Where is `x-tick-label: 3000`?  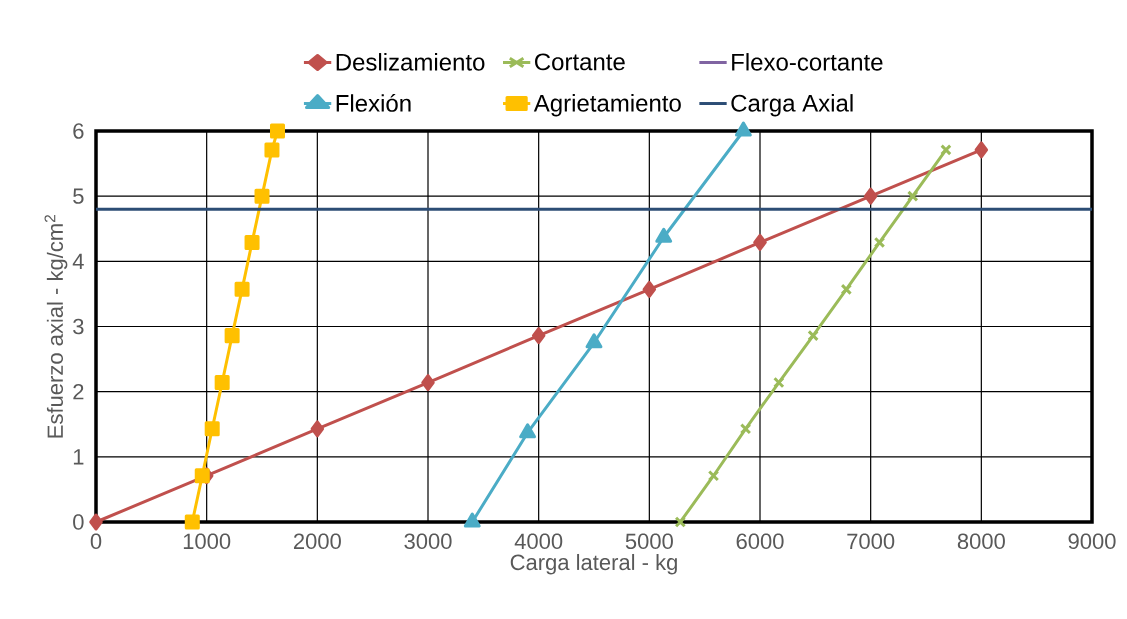 x-tick-label: 3000 is located at coordinates (428, 541).